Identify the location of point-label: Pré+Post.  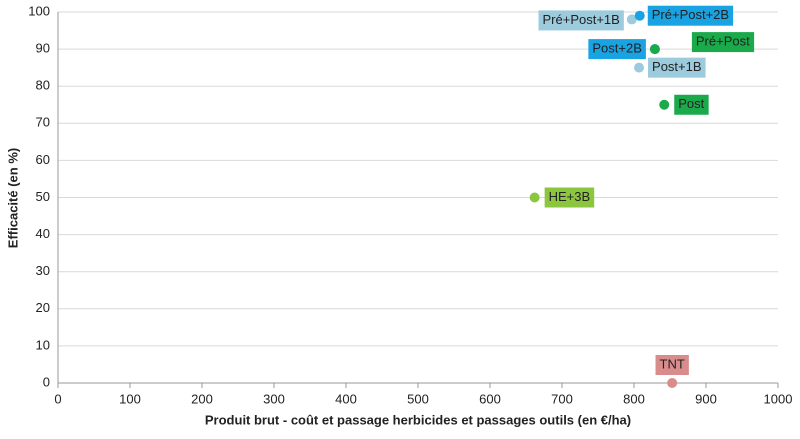
(723, 41).